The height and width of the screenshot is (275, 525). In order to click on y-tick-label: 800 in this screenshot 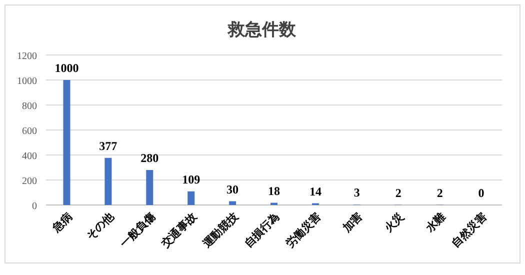, I will do `click(29, 106)`.